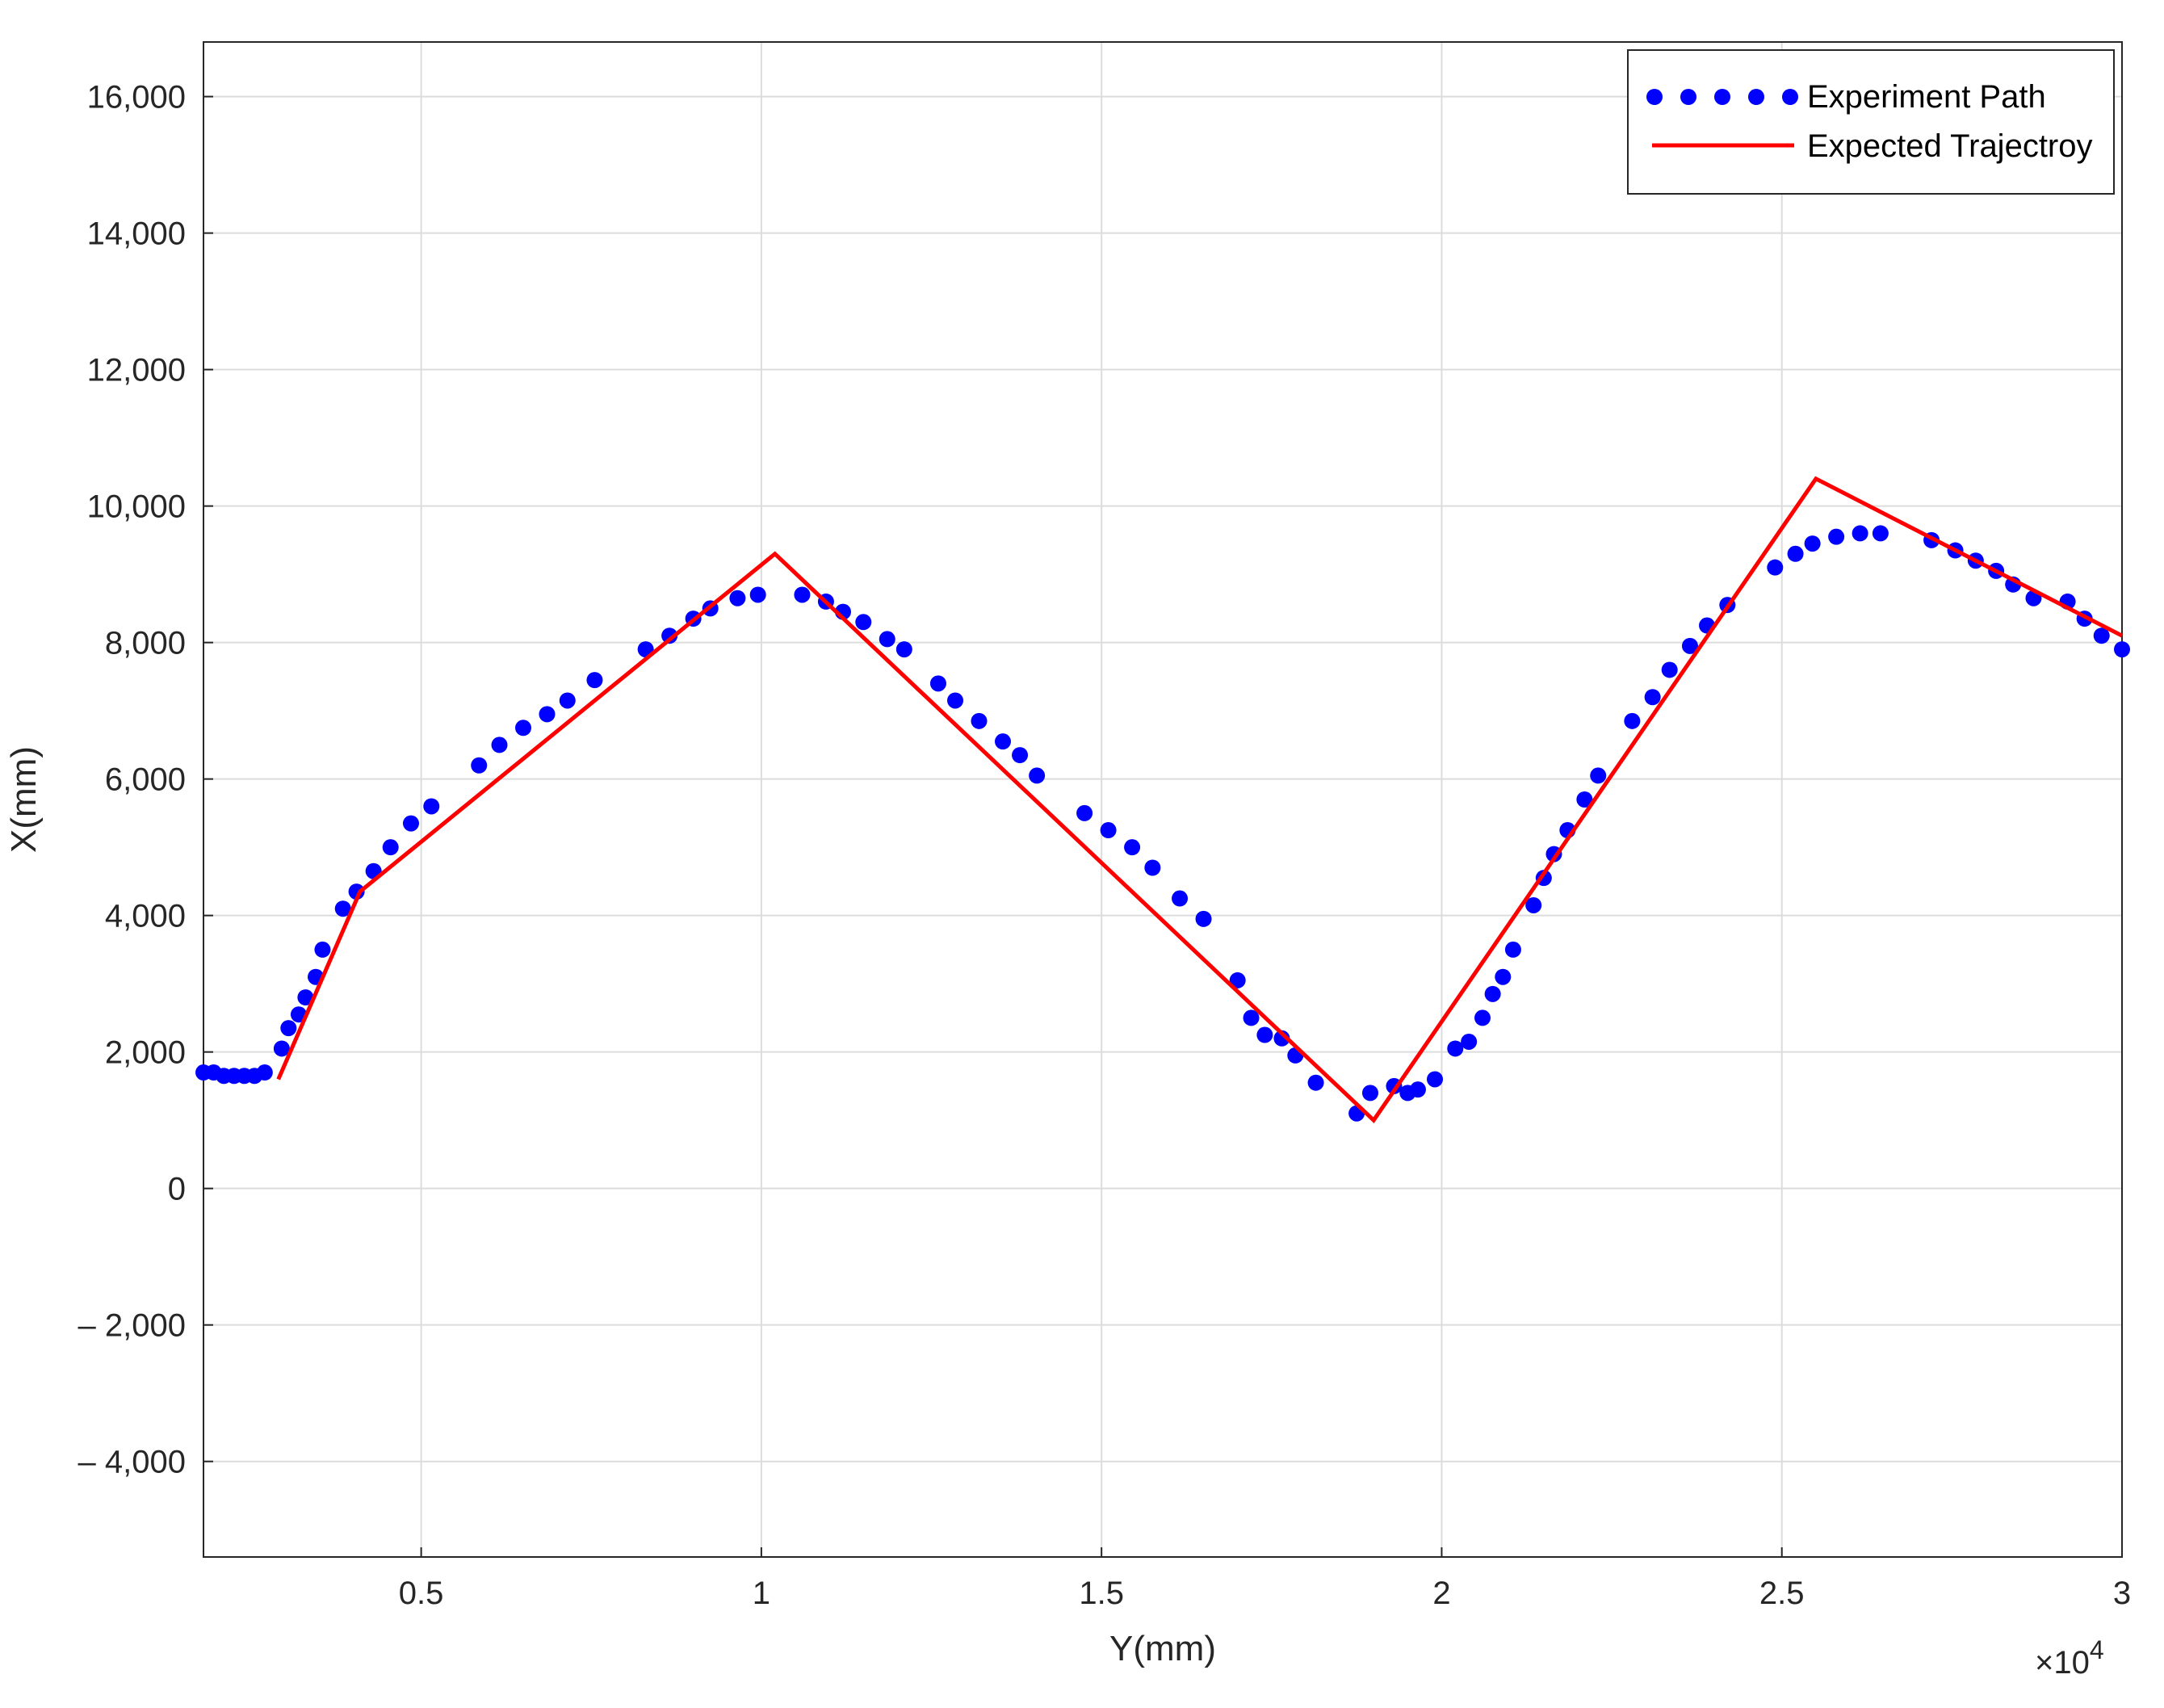 Image resolution: width=2164 pixels, height=1708 pixels. Describe the element at coordinates (2062, 1663) in the screenshot. I see `x-axis-exponent-base: ×10` at that location.